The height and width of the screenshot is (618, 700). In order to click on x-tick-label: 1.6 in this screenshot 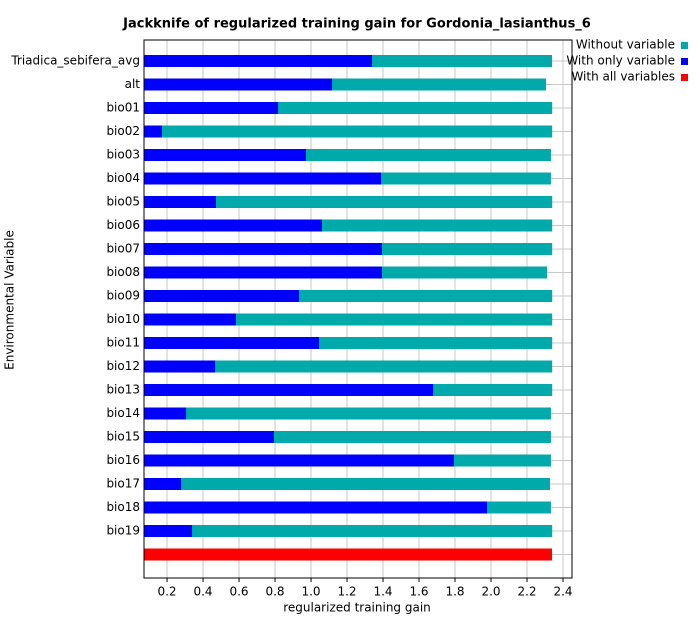, I will do `click(418, 592)`.